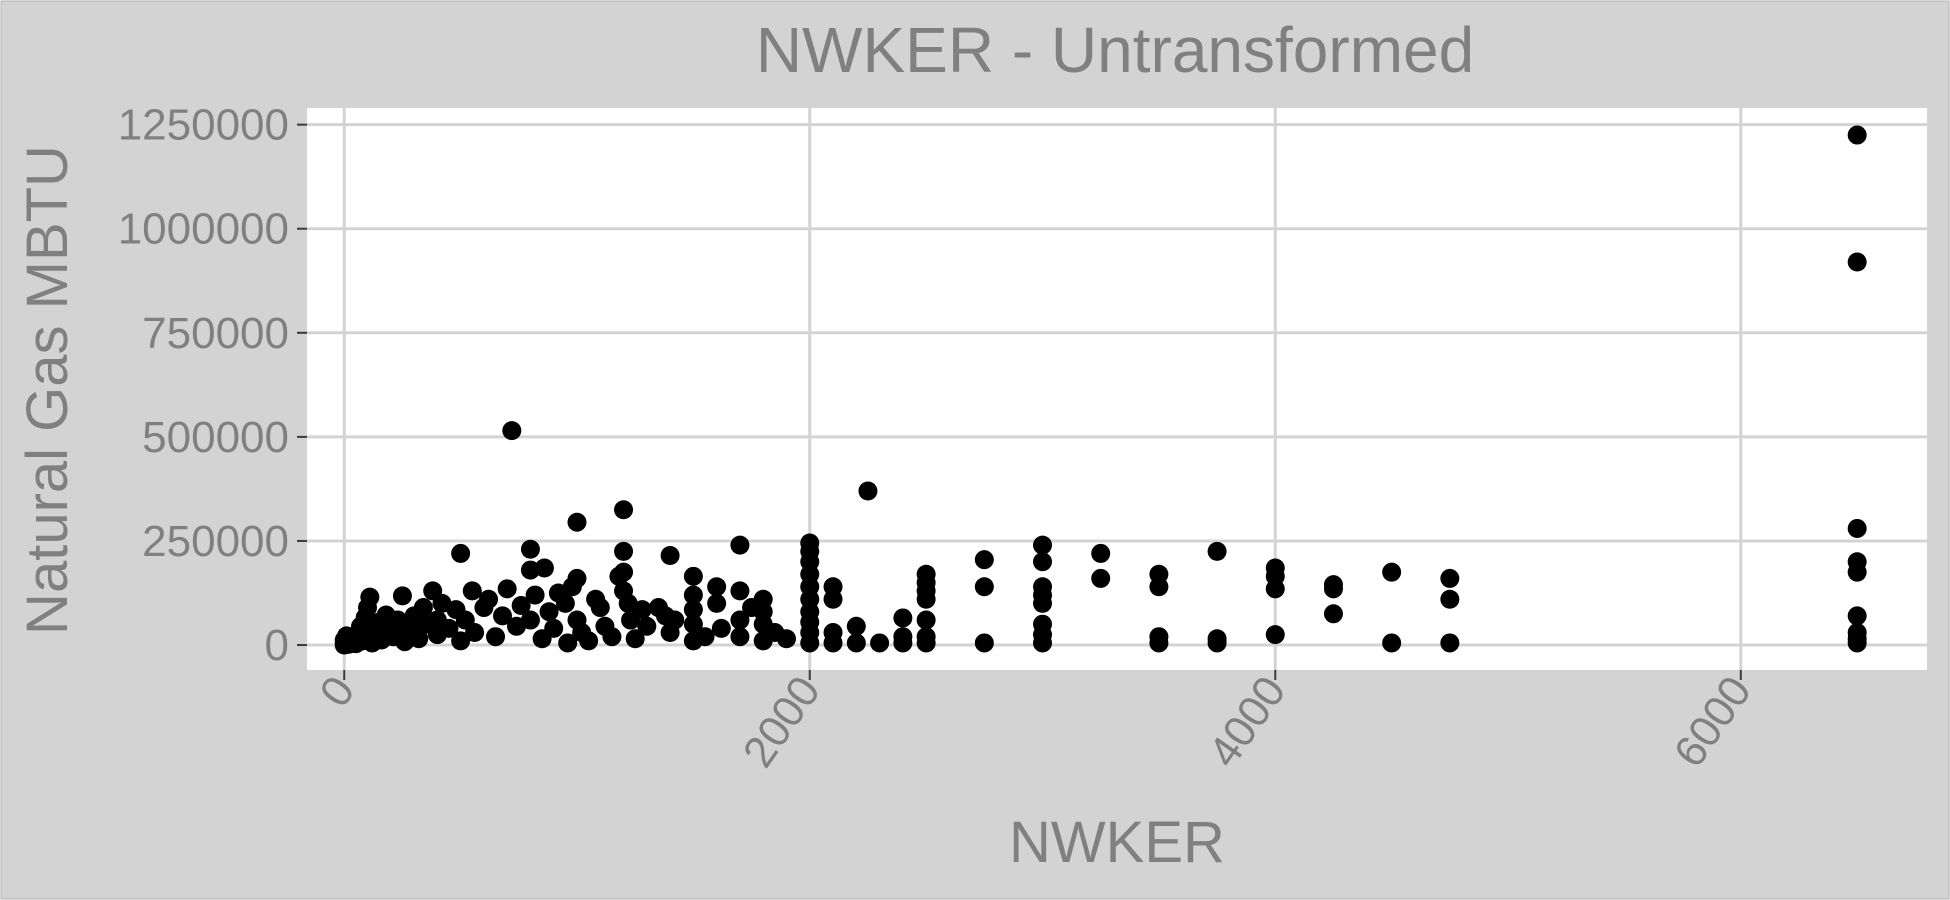 The height and width of the screenshot is (900, 1950). Describe the element at coordinates (215, 541) in the screenshot. I see `y-tick-label: 250000` at that location.